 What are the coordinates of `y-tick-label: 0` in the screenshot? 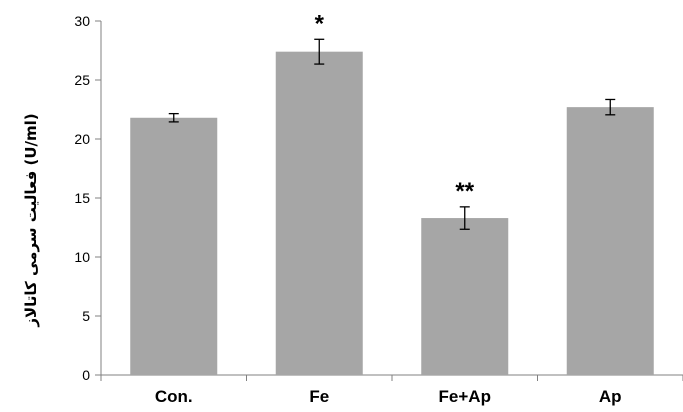 It's located at (86, 375).